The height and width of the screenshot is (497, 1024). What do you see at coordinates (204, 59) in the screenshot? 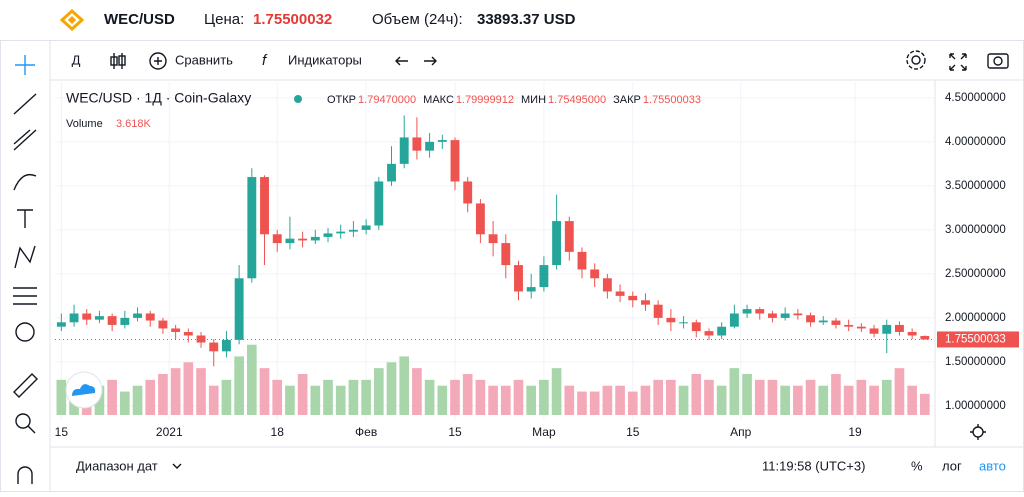
I see `compare-button: Сравнить` at bounding box center [204, 59].